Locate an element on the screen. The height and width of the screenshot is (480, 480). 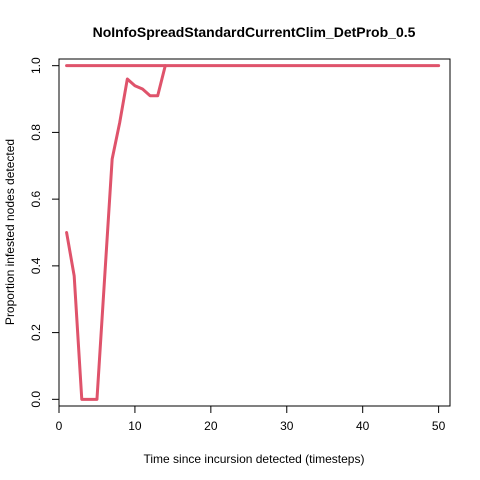
y-axis: 0.0 0.2 0.4 0.6 0.8 1.0 is located at coordinates (44, 232).